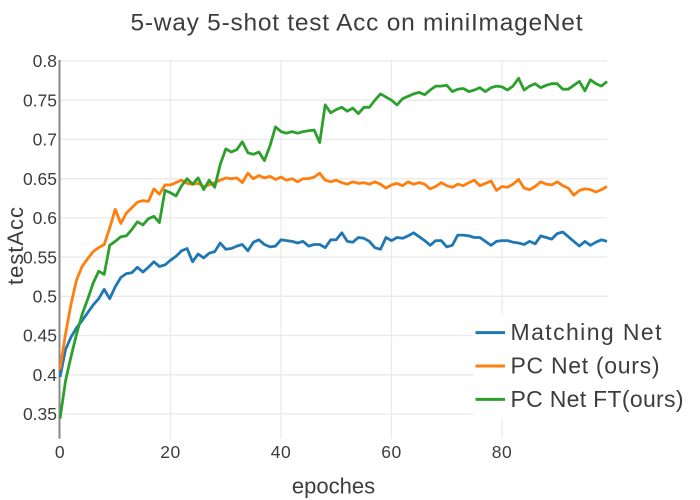  Describe the element at coordinates (333, 485) in the screenshot. I see `svg-text: epoches` at that location.